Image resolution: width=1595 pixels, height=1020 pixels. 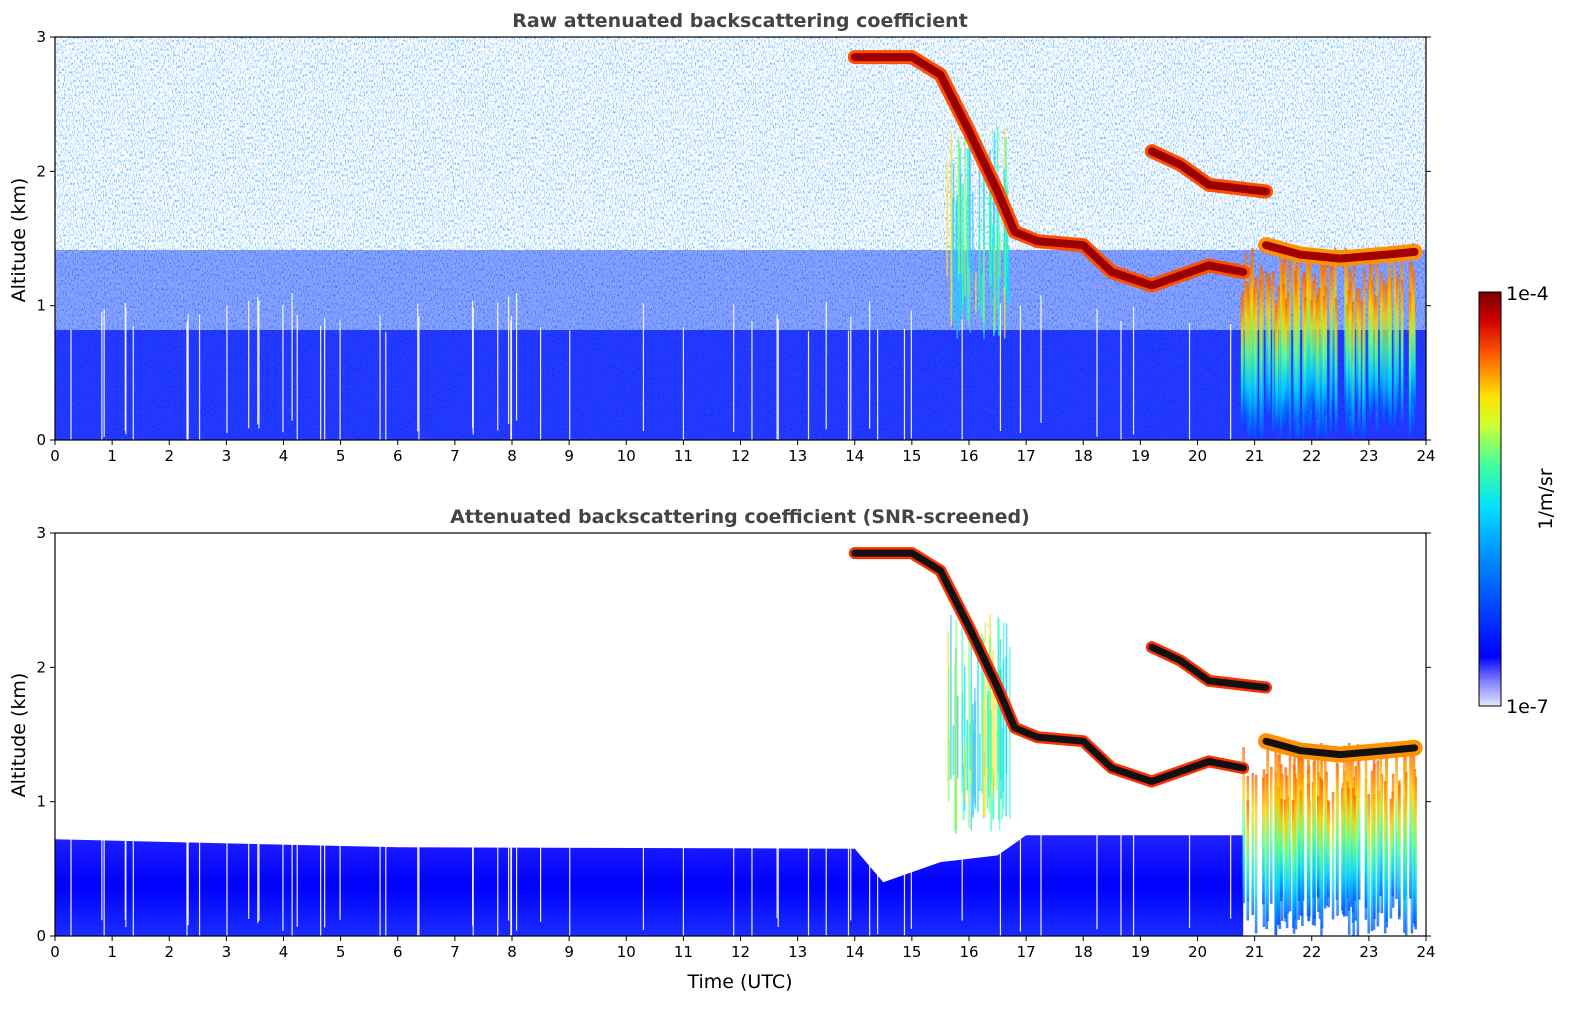 I want to click on x-tick-label: 2, so click(x=169, y=456).